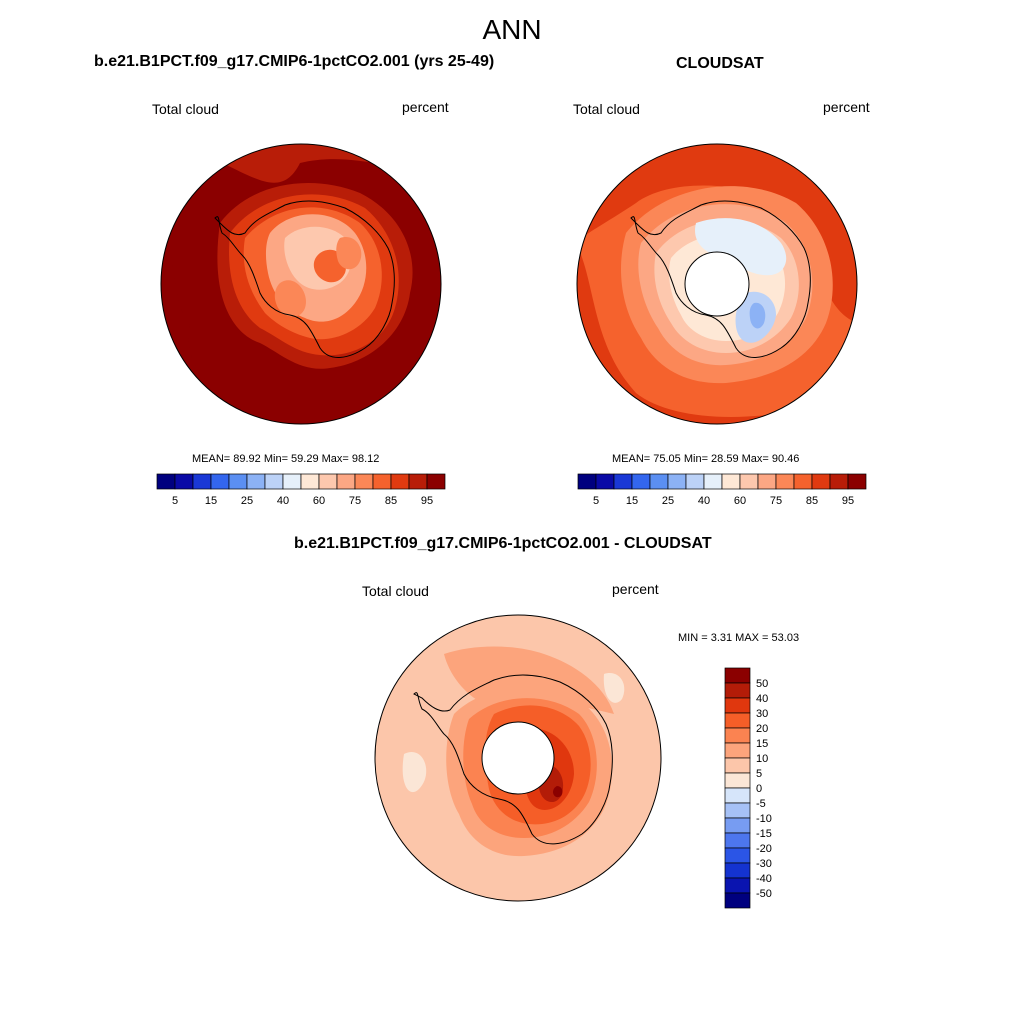  Describe the element at coordinates (764, 834) in the screenshot. I see `diff-colorbar-tick-label: -15` at that location.